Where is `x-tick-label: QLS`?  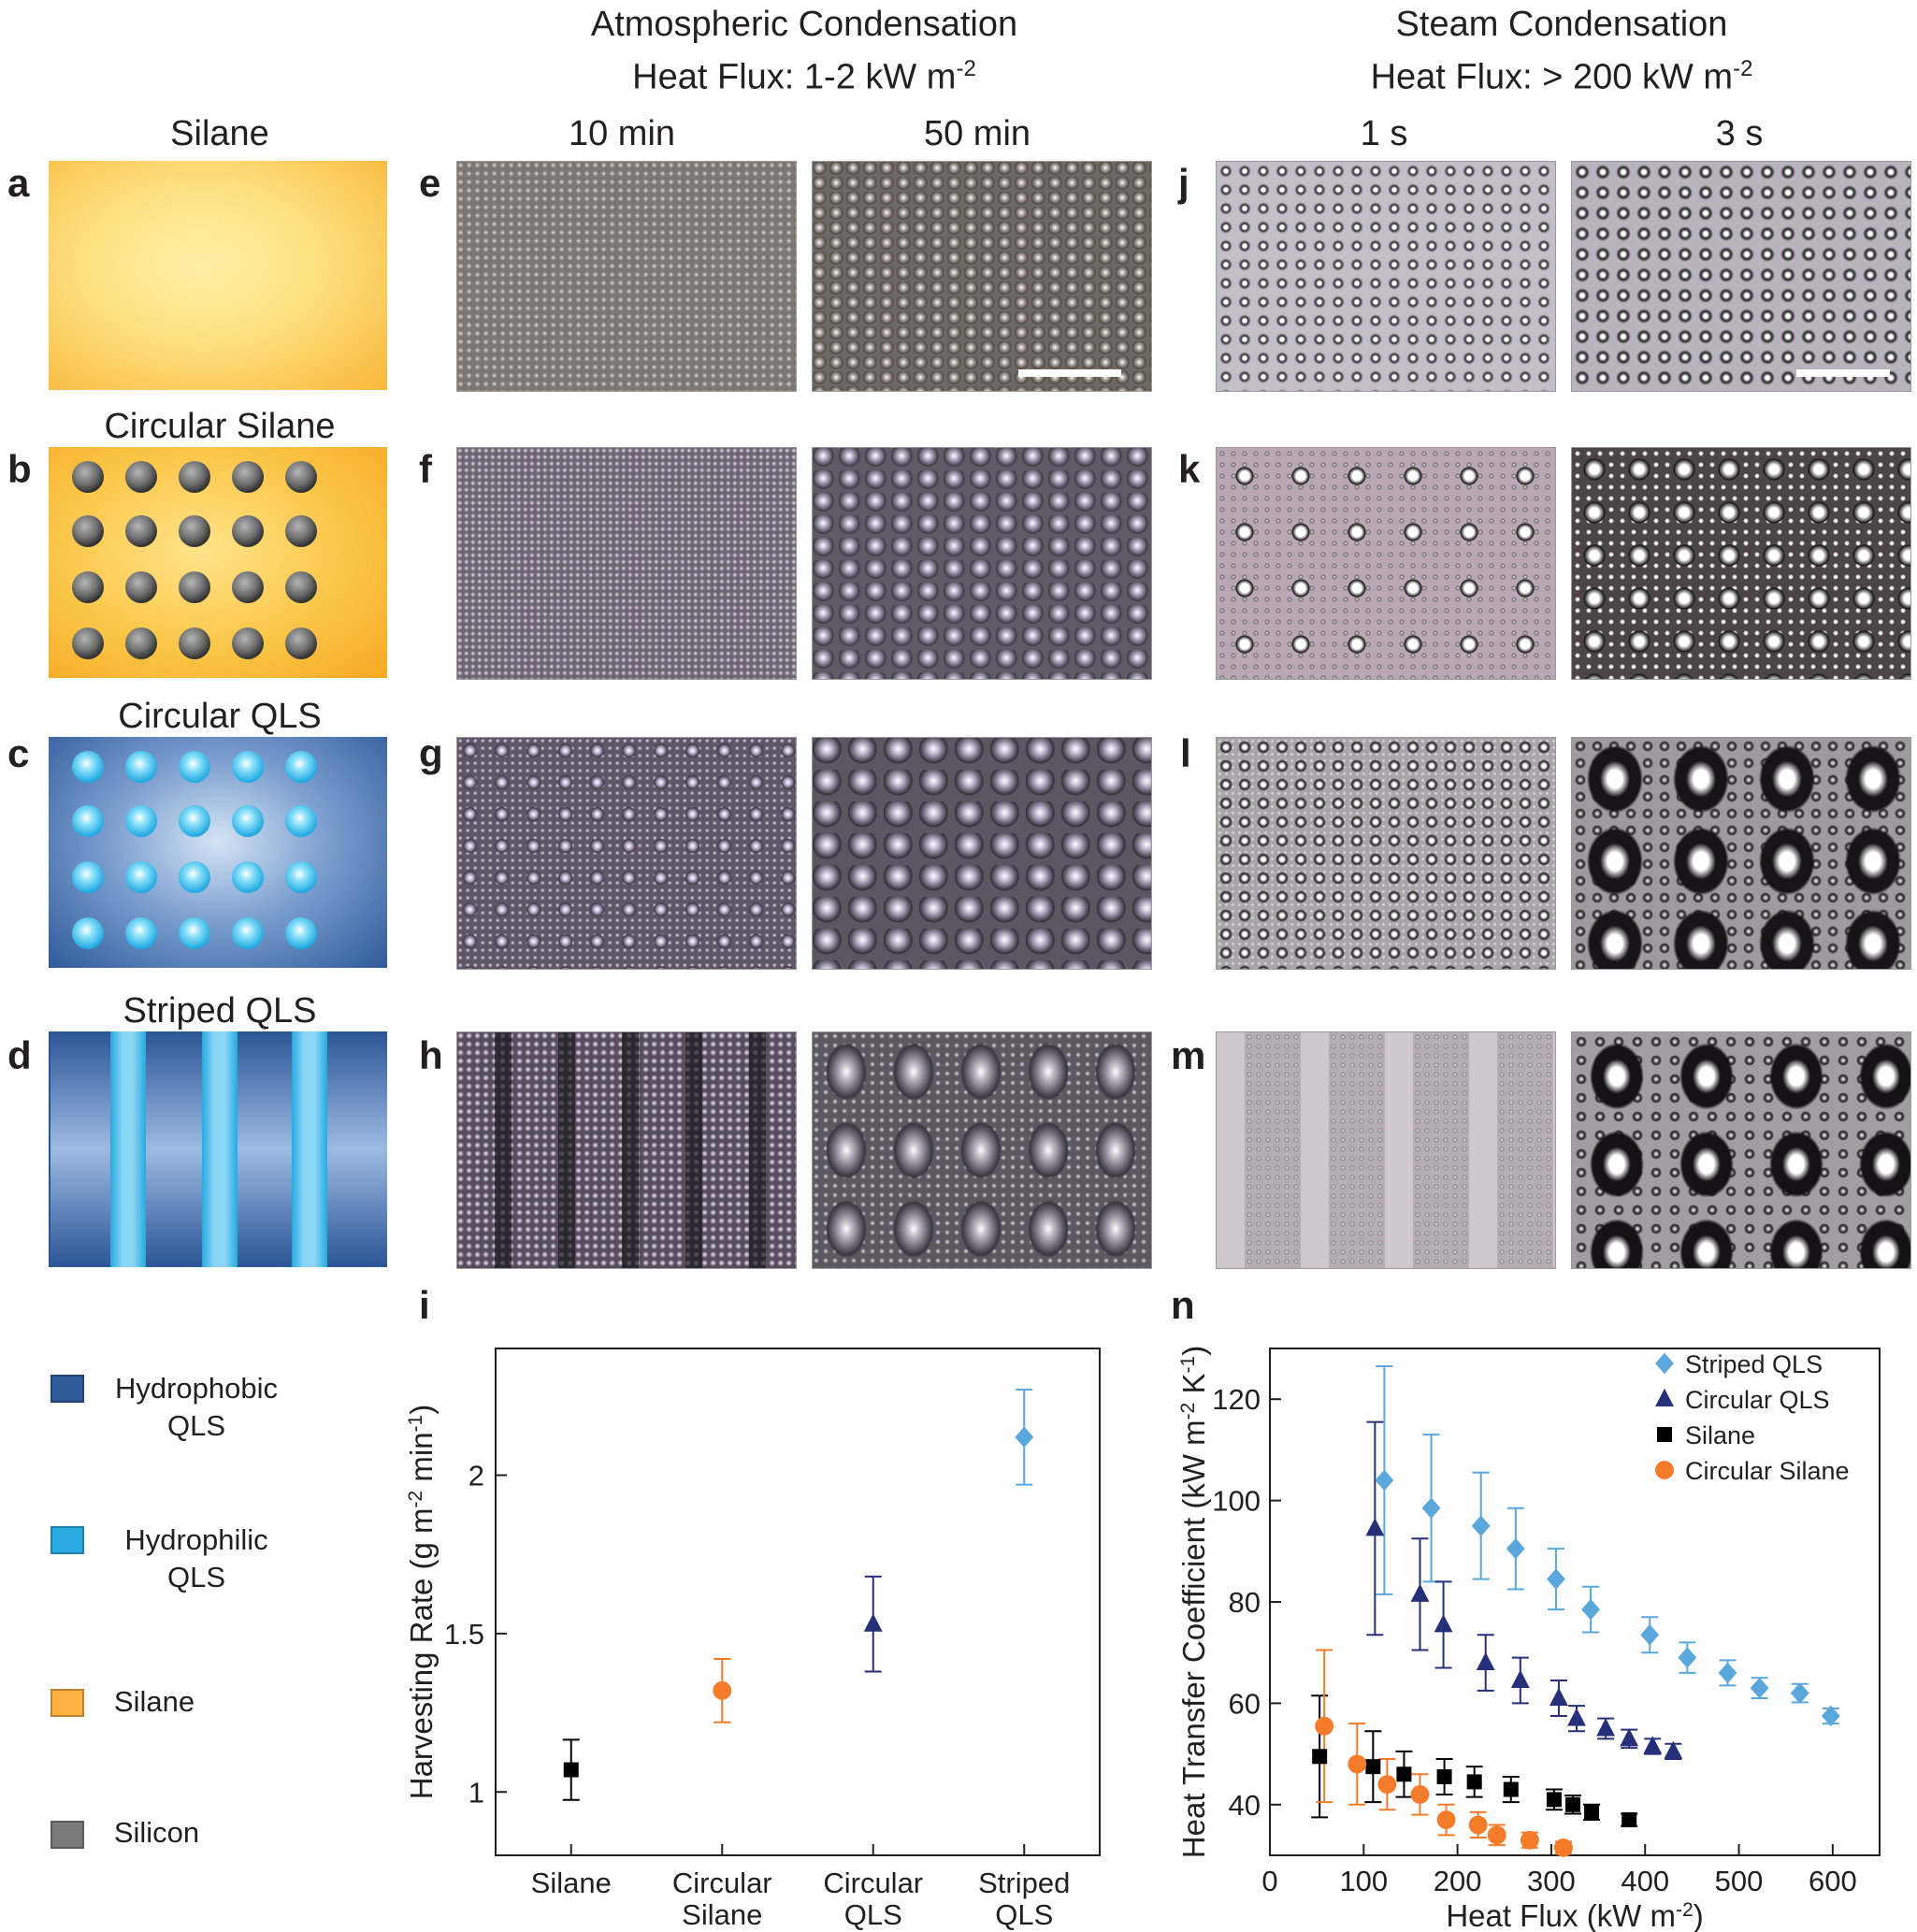 x-tick-label: QLS is located at coordinates (873, 1914).